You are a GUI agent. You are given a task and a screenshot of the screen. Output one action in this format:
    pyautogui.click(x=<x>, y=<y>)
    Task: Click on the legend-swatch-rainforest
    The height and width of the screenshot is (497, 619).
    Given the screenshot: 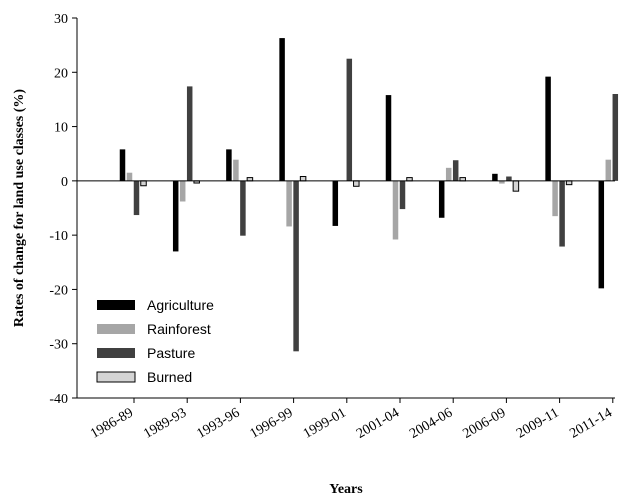 What is the action you would take?
    pyautogui.click(x=116, y=329)
    